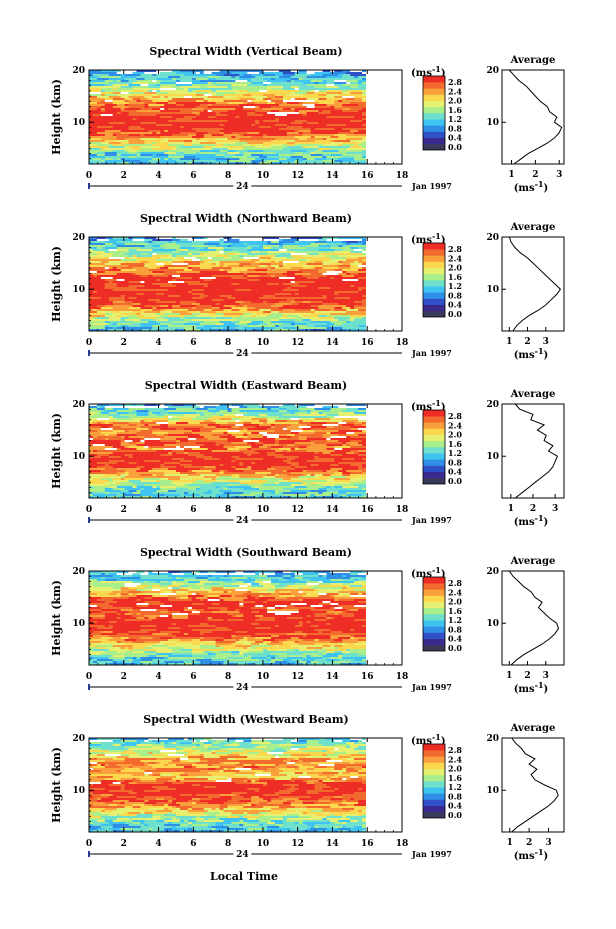 Image resolution: width=616 pixels, height=929 pixels. I want to click on x-tick-label: 14, so click(332, 176).